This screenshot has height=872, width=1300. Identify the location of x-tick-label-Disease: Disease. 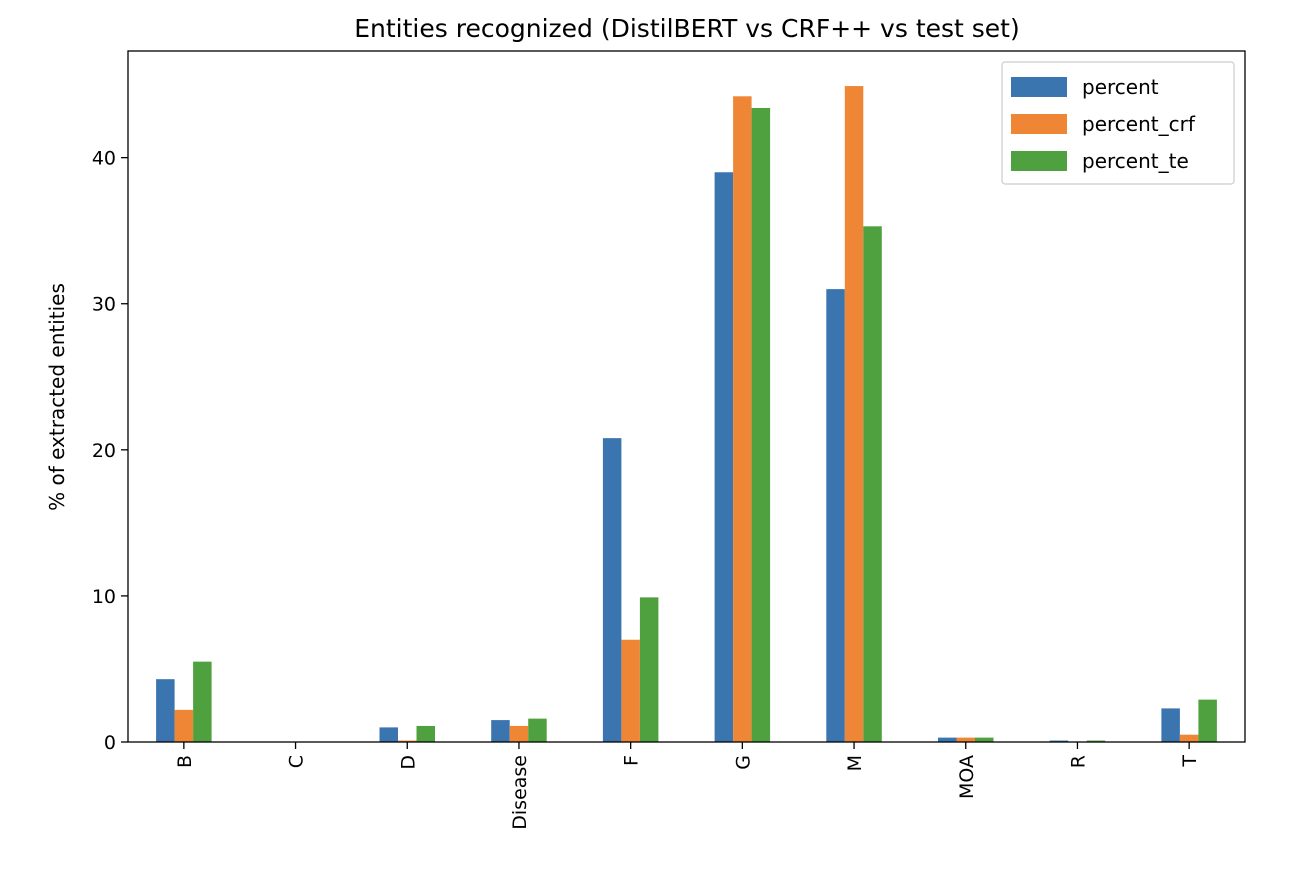
(520, 792).